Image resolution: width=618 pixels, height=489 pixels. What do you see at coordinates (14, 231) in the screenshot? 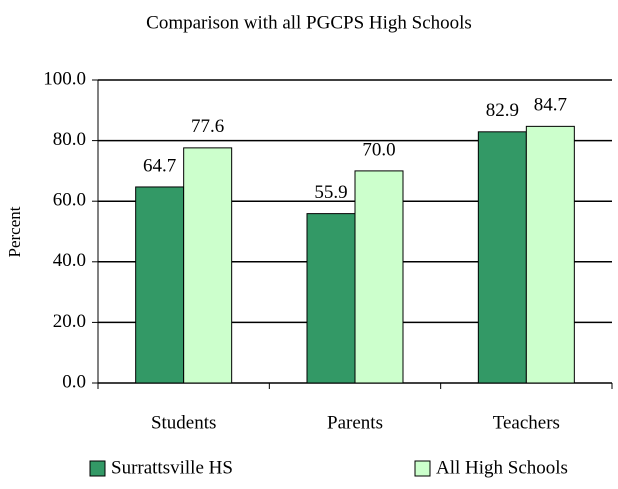
I see `y-axis-label: Percent` at bounding box center [14, 231].